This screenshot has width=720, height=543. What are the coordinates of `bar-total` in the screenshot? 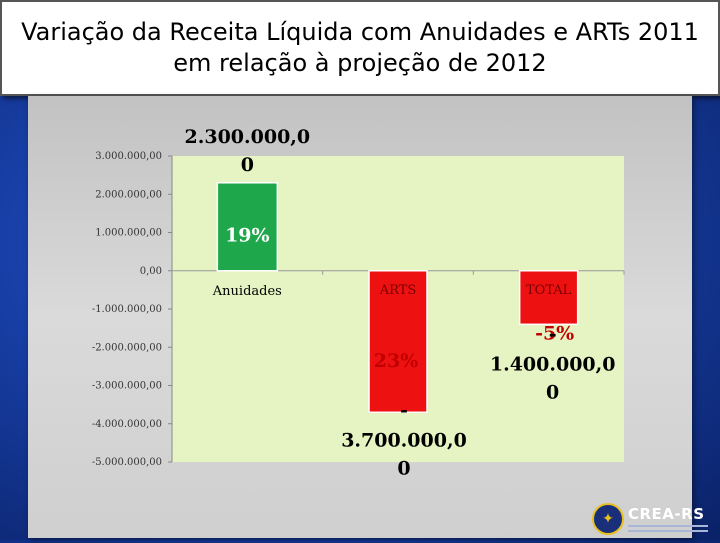 It's located at (548, 298).